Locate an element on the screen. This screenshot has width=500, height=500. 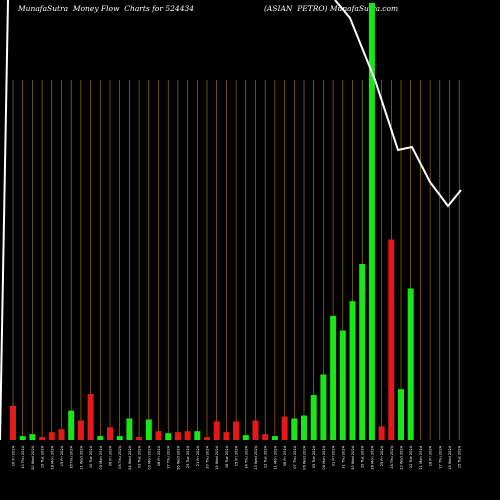
tick-label: 16 Wed 2024 is located at coordinates (450, 457).